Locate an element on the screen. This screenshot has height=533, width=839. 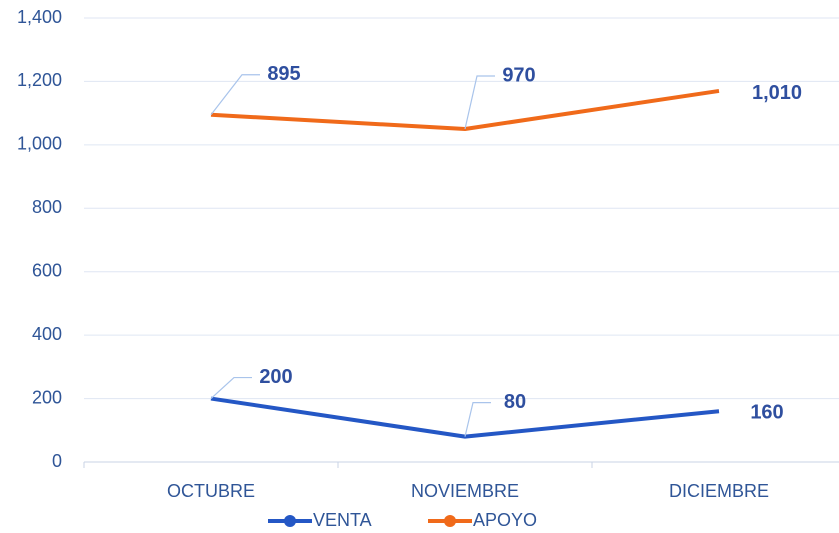
data-label: 160 is located at coordinates (766, 413).